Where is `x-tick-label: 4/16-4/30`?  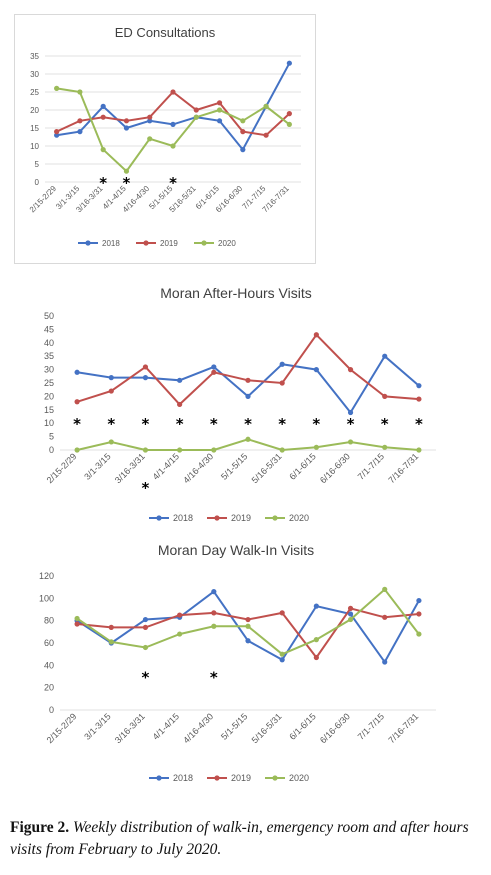 x-tick-label: 4/16-4/30 is located at coordinates (198, 728).